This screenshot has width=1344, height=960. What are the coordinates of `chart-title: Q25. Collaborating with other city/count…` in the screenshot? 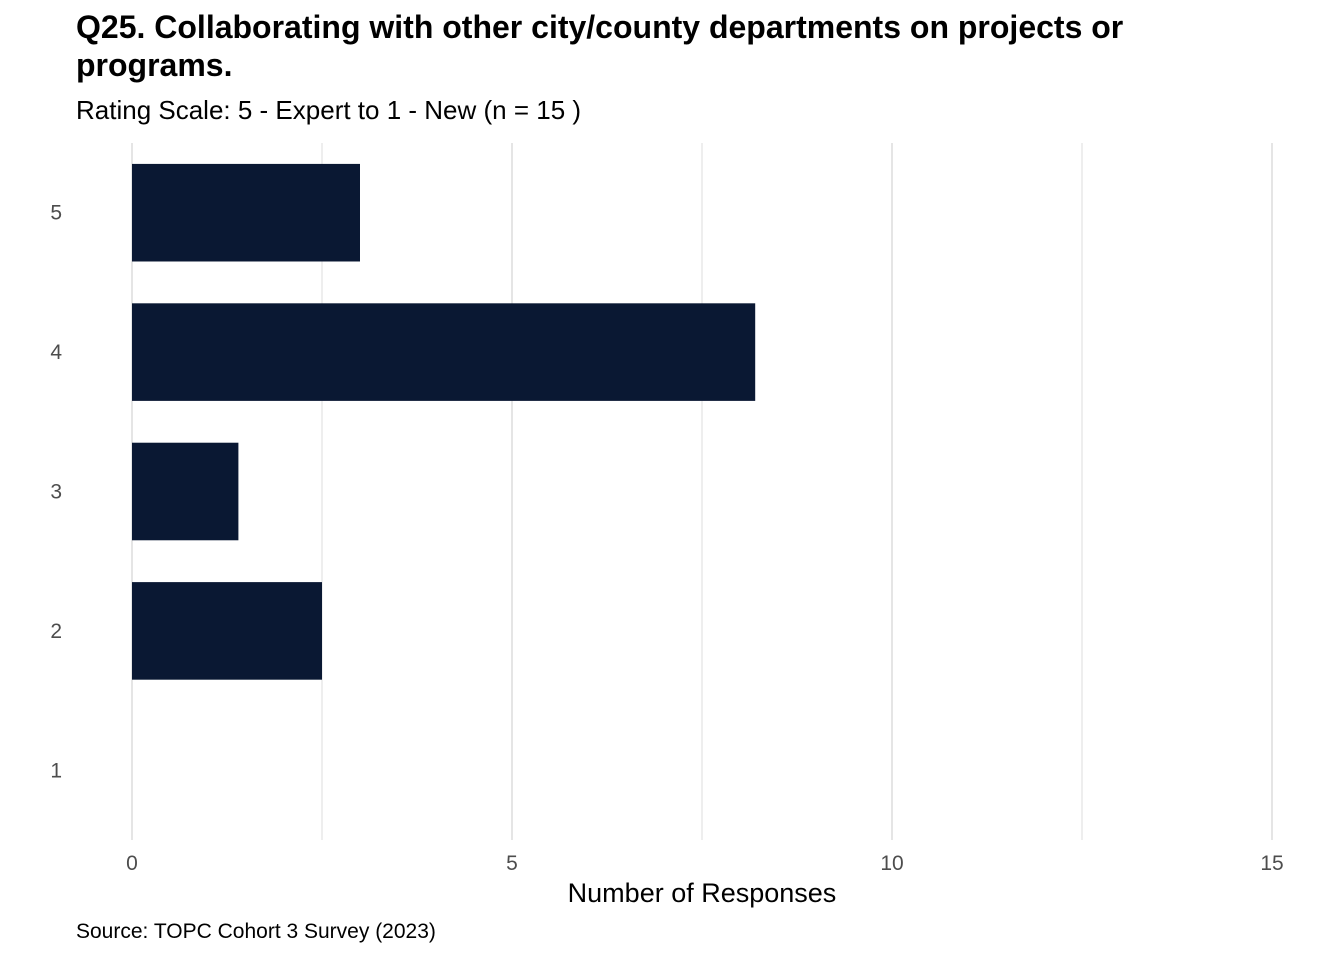 It's located at (600, 46).